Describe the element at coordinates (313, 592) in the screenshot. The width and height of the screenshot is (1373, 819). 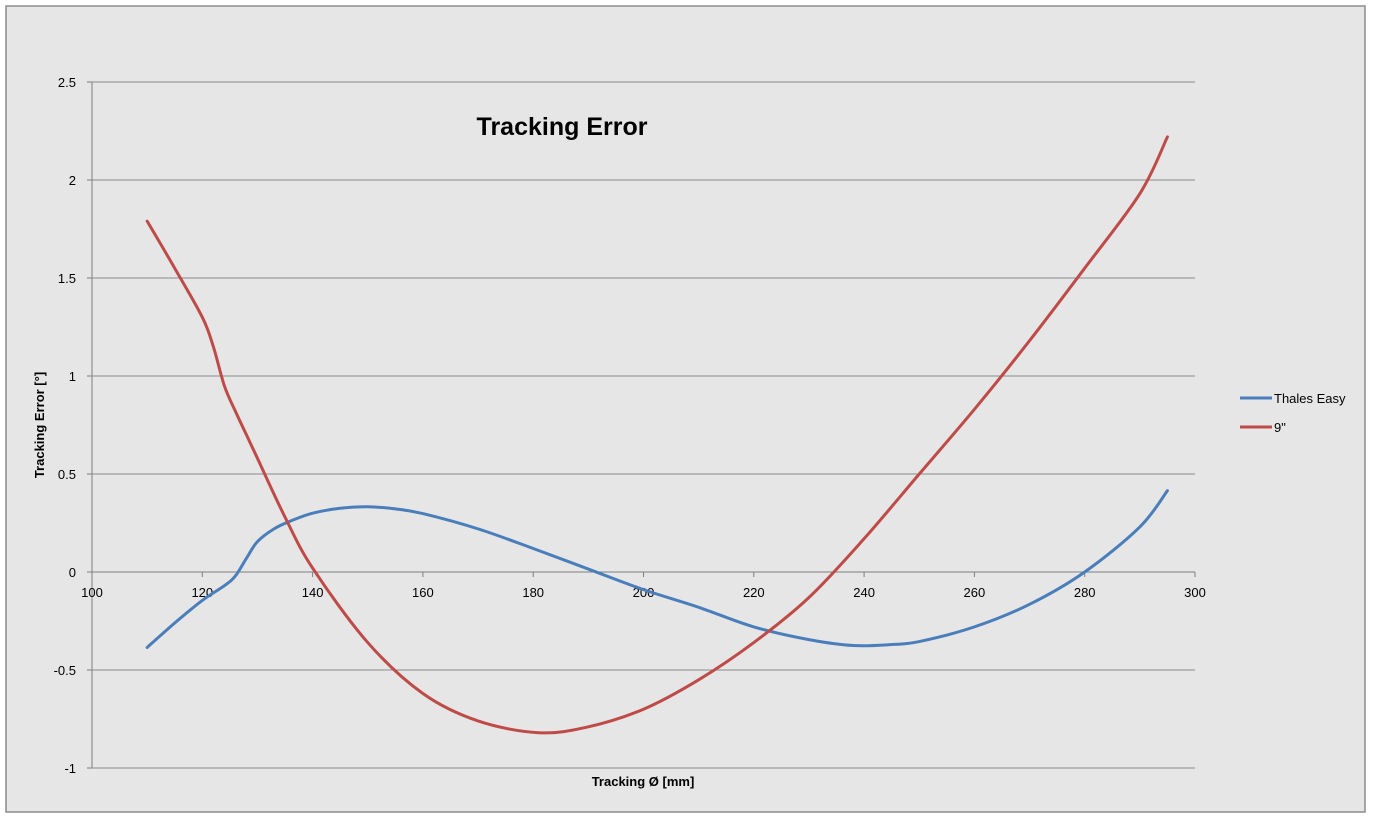
I see `x-tick-label: 140` at that location.